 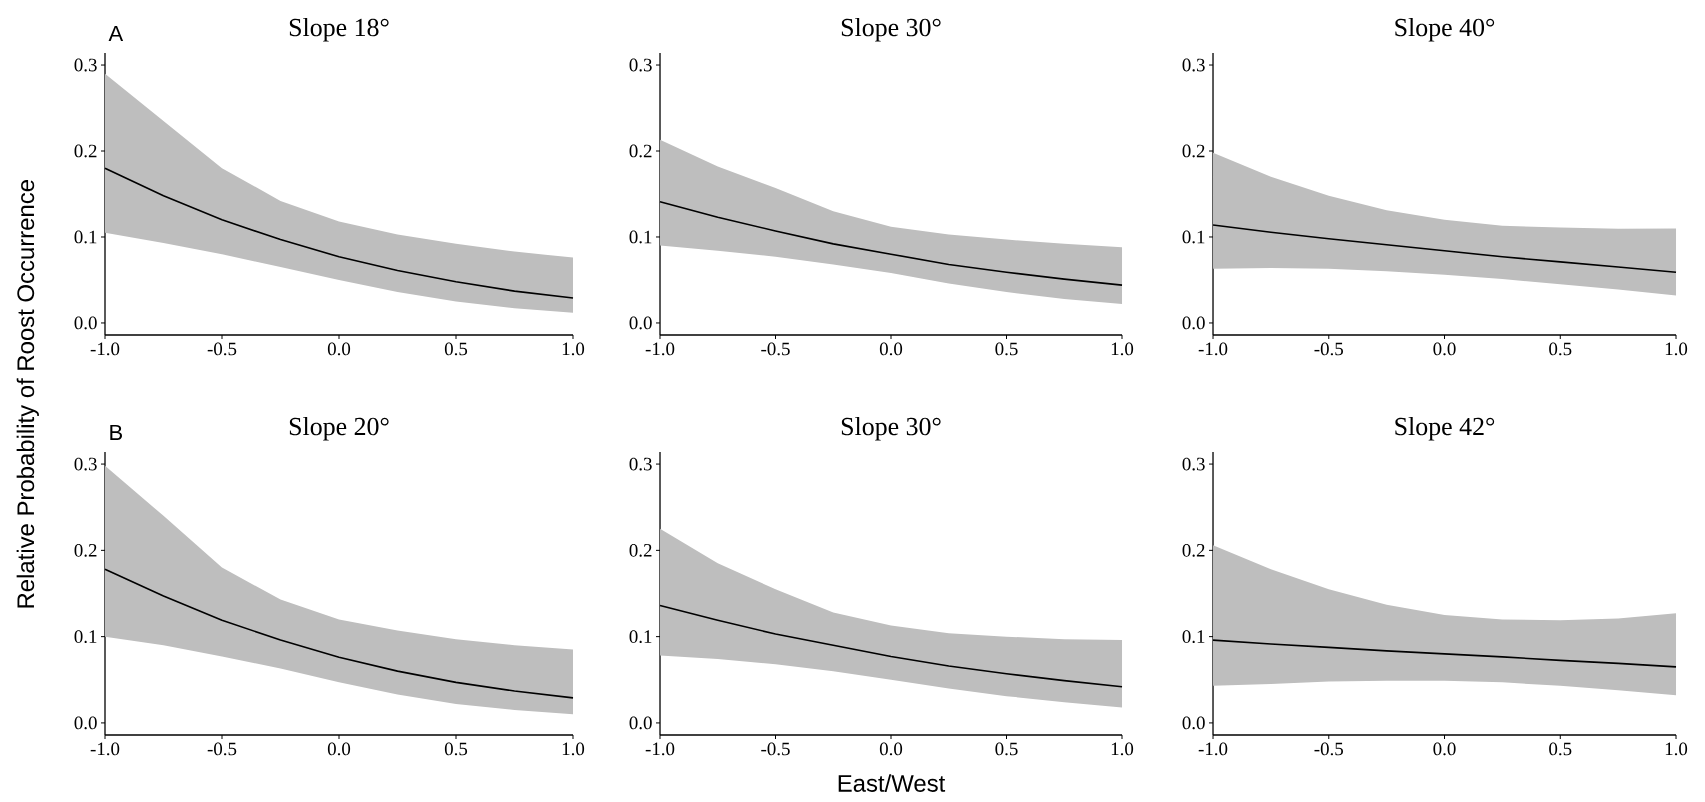 I want to click on text: B, so click(x=116, y=432).